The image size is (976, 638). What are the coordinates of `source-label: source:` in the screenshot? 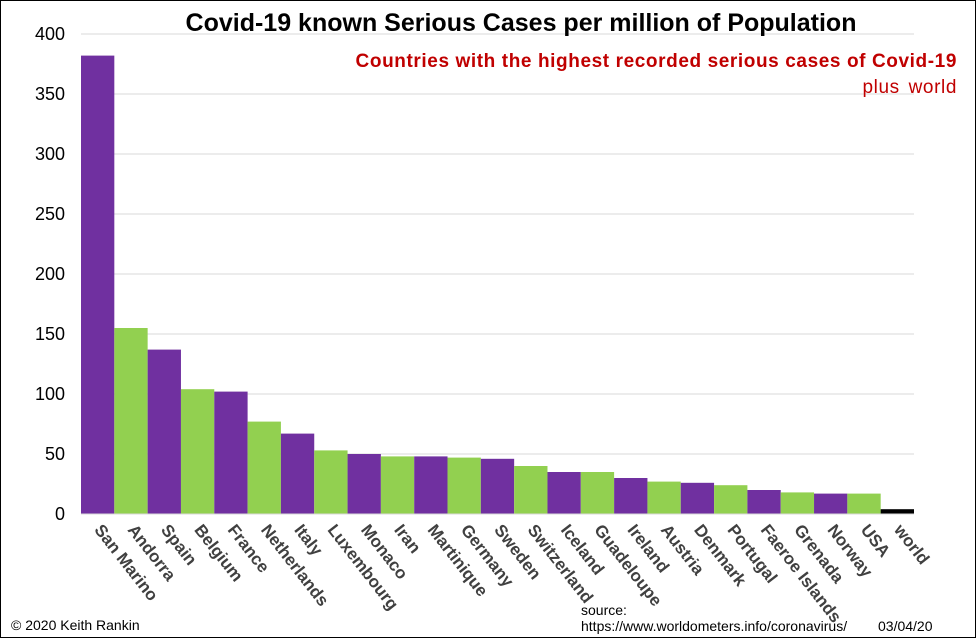 It's located at (604, 610).